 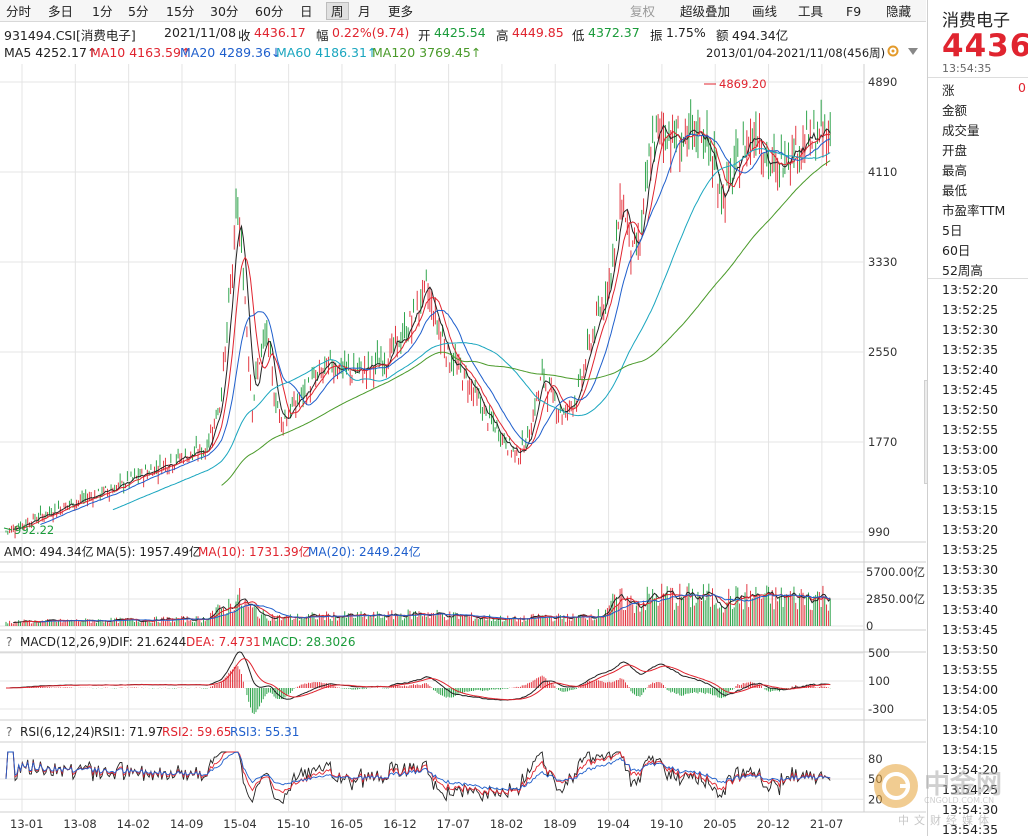 I want to click on tools-button: 工具, so click(x=811, y=11).